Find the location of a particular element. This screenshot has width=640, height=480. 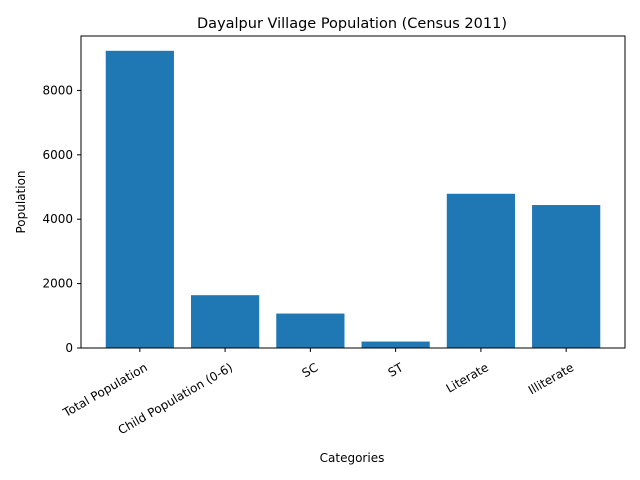

x-tick-label: Total Population is located at coordinates (105, 390).